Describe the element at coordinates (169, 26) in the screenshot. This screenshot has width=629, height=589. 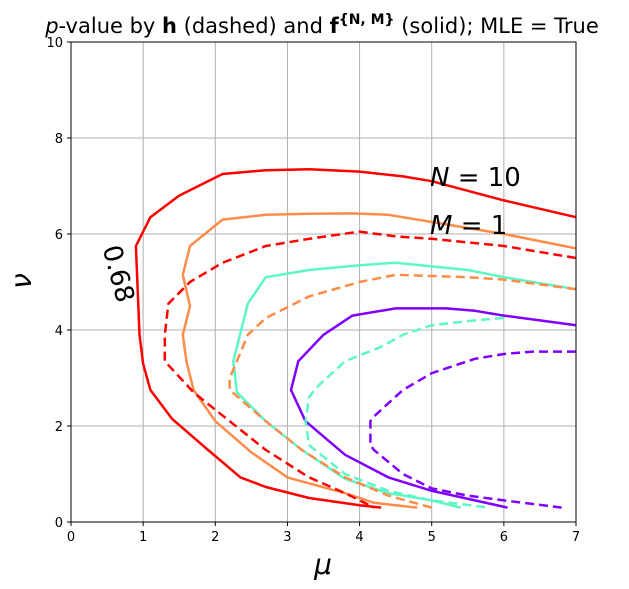
I see `title-h: h` at that location.